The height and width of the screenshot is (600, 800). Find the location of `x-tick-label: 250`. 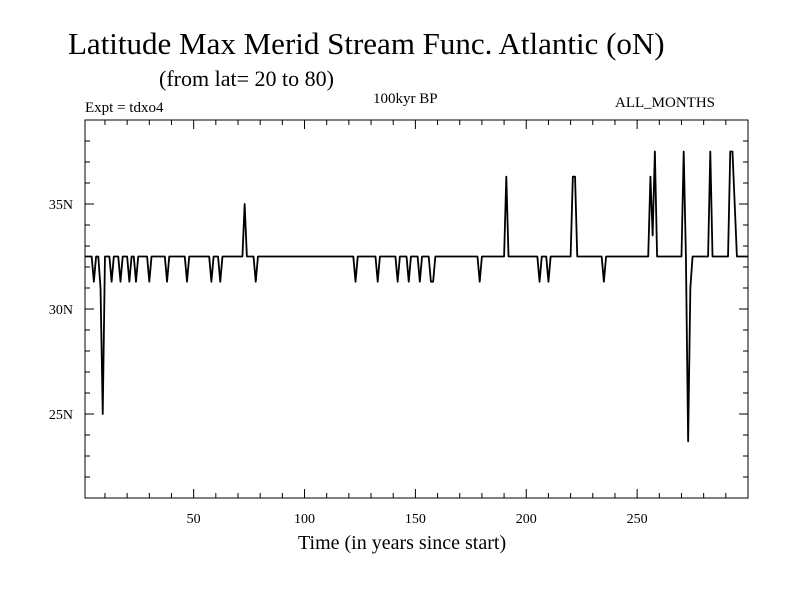

x-tick-label: 250 is located at coordinates (637, 519).